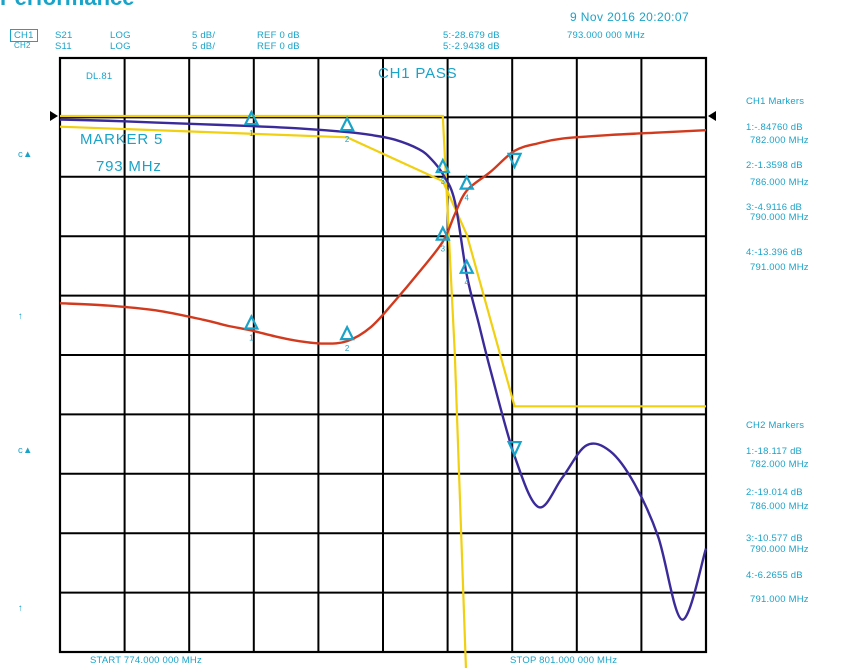  Describe the element at coordinates (20, 316) in the screenshot. I see `ch1-ref-indicator: ↑` at that location.